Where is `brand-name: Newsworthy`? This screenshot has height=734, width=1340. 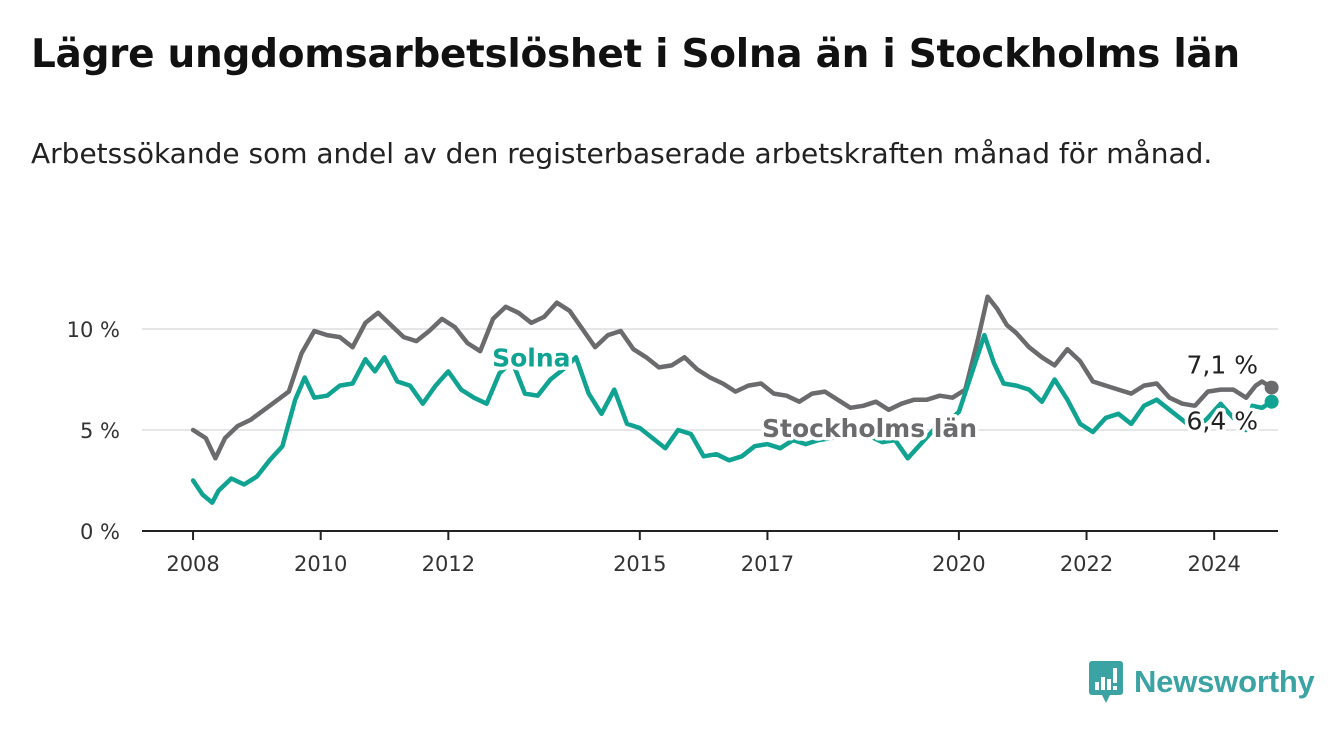
brand-name: Newsworthy is located at coordinates (1224, 681).